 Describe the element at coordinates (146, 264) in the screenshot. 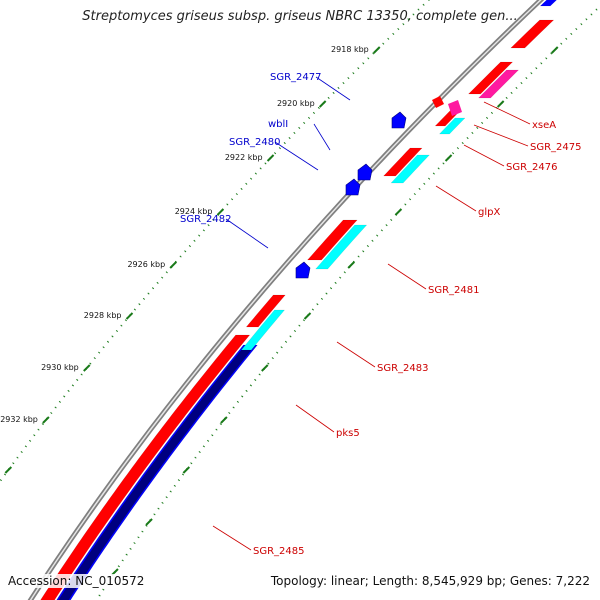

I see `tick-label: 2926 kbp` at that location.